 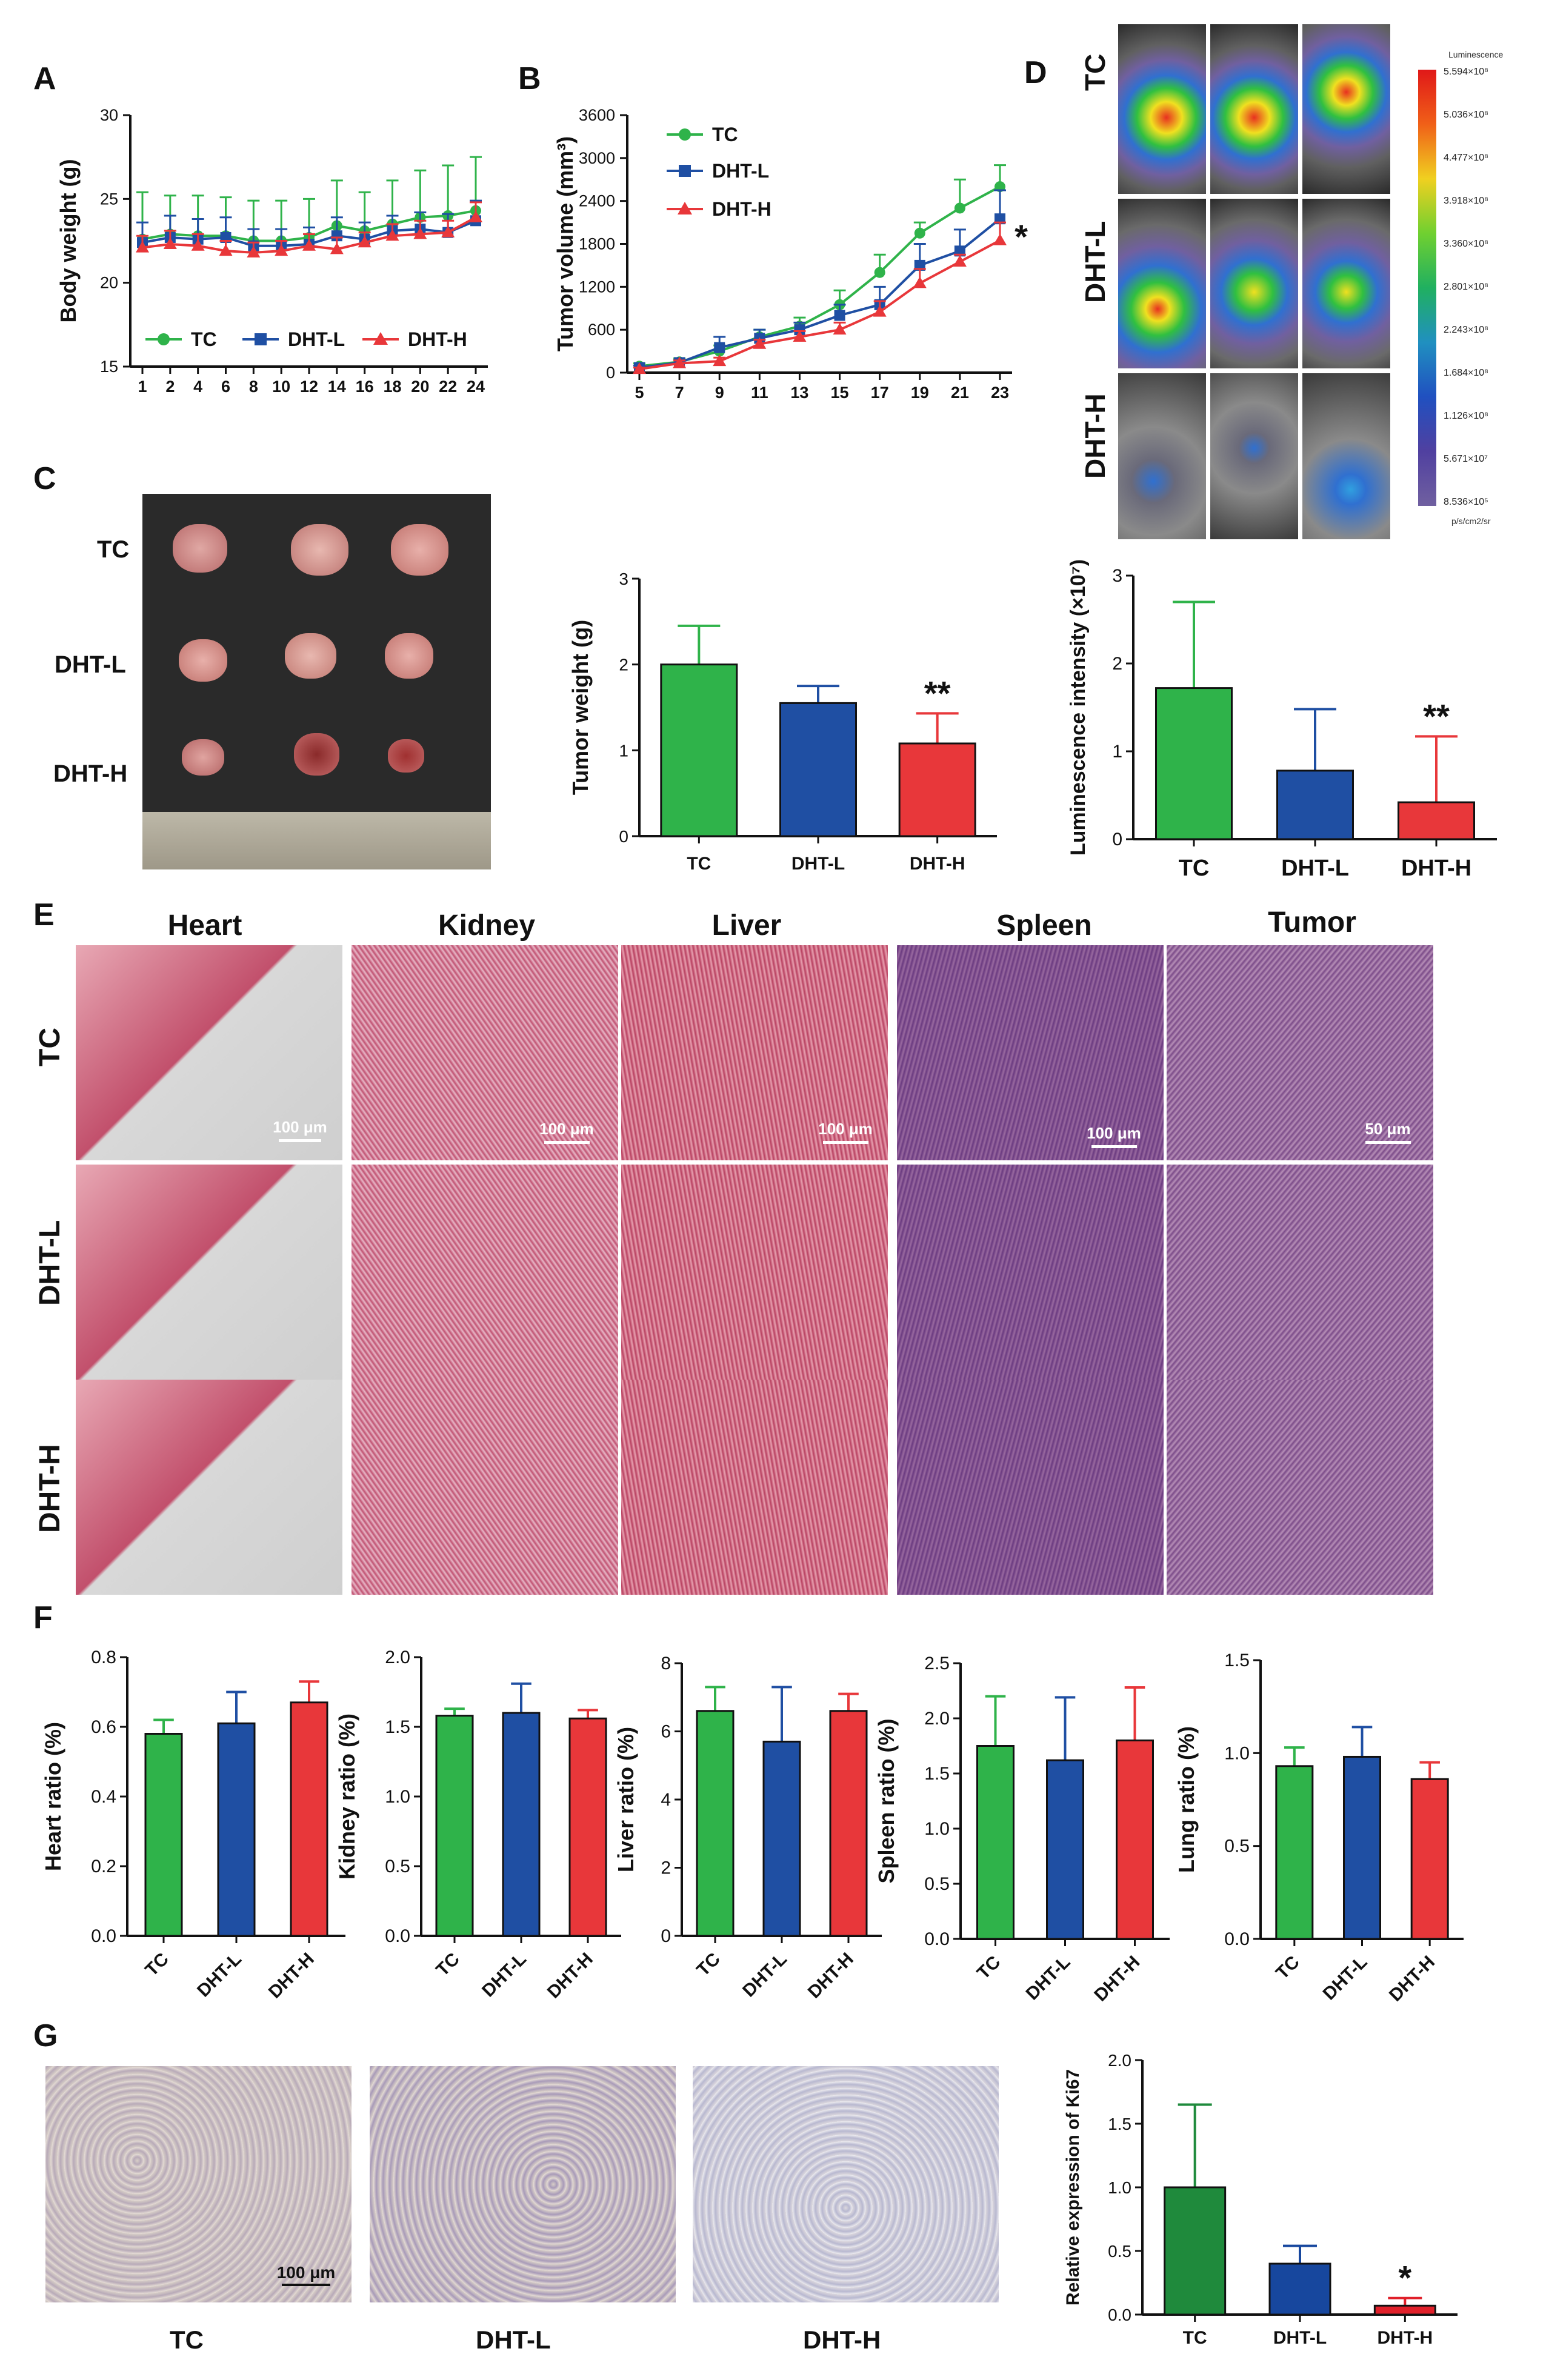 I want to click on panel-letter-e: E, so click(x=44, y=914).